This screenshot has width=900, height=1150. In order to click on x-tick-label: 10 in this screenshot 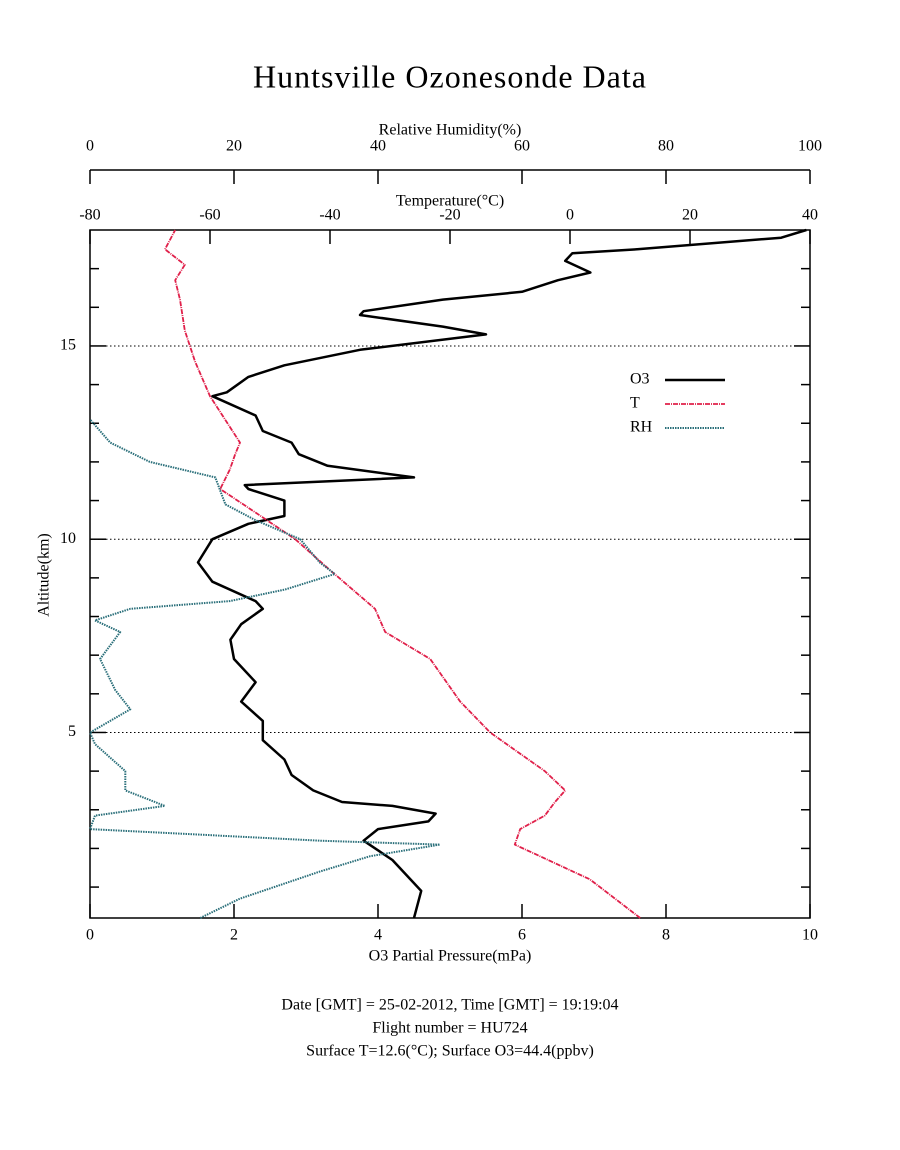, I will do `click(810, 935)`.